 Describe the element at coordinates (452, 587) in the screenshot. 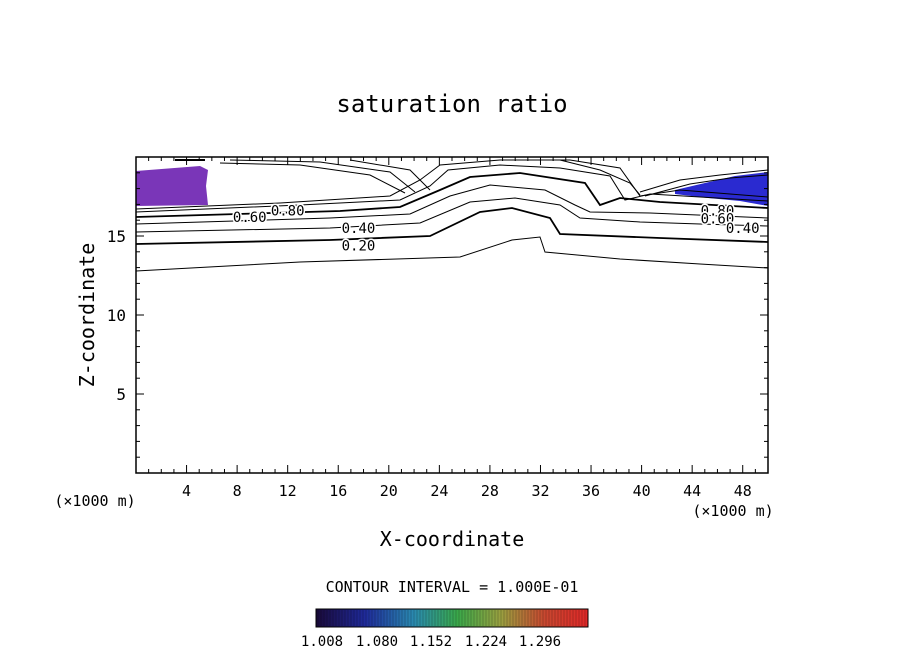

I see `contour-interval-text: CONTOUR INTERVAL = 1.000E-01` at that location.